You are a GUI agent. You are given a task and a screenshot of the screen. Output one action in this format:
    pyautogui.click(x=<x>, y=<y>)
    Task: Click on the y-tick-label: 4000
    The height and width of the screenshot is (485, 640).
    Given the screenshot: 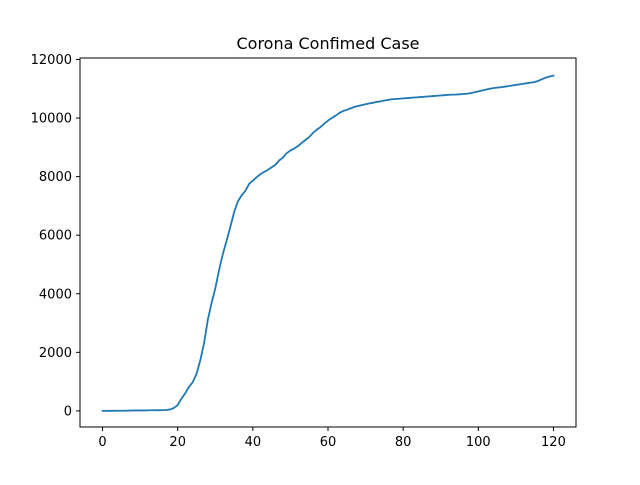 What is the action you would take?
    pyautogui.click(x=55, y=294)
    